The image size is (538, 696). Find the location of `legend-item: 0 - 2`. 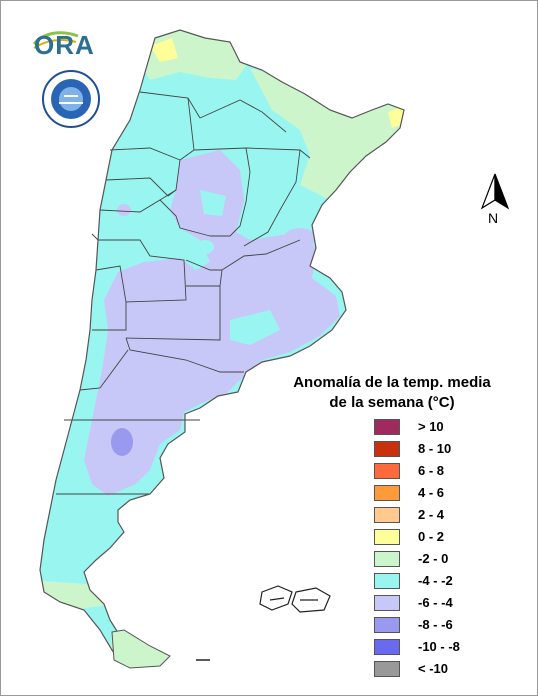

legend-item: 0 - 2 is located at coordinates (439, 537).